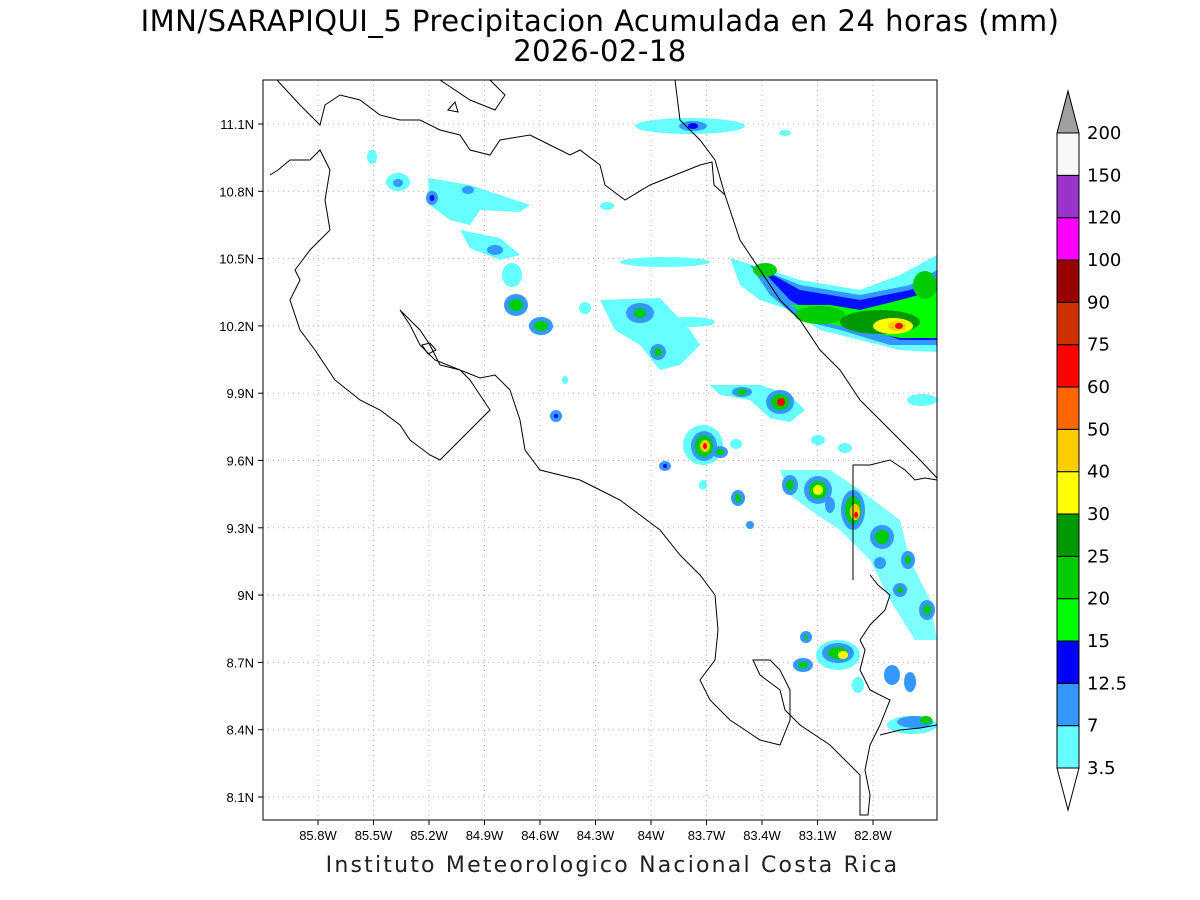 The width and height of the screenshot is (1200, 900). I want to click on latitude-tick-label: 11.1N, so click(237, 124).